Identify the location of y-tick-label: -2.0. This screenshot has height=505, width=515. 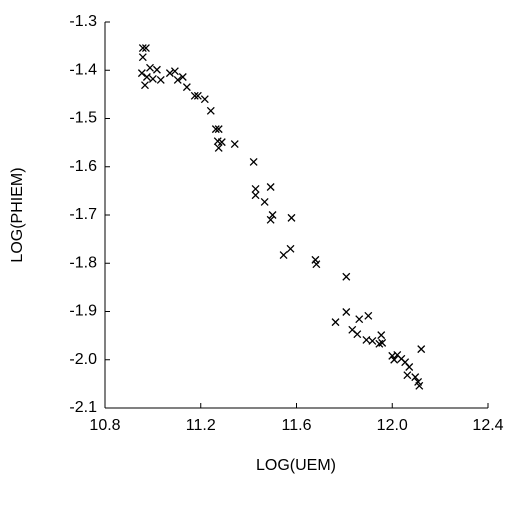
(83, 359).